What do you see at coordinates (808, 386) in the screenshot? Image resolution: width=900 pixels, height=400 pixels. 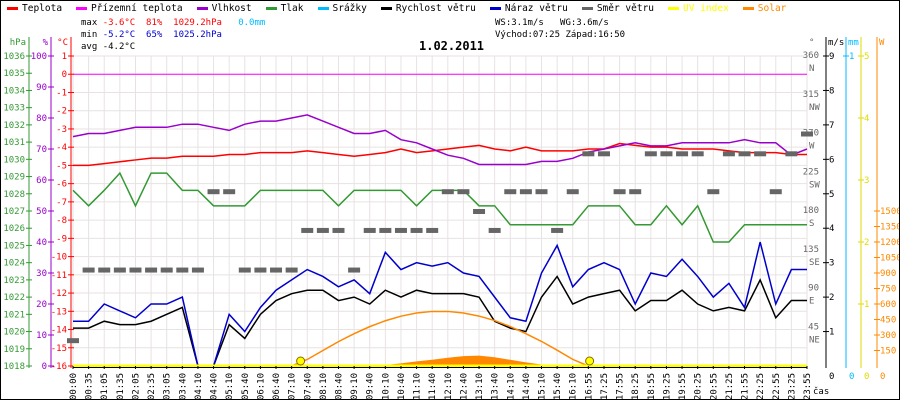 I see `x-tick-label: 23:55` at bounding box center [808, 386].